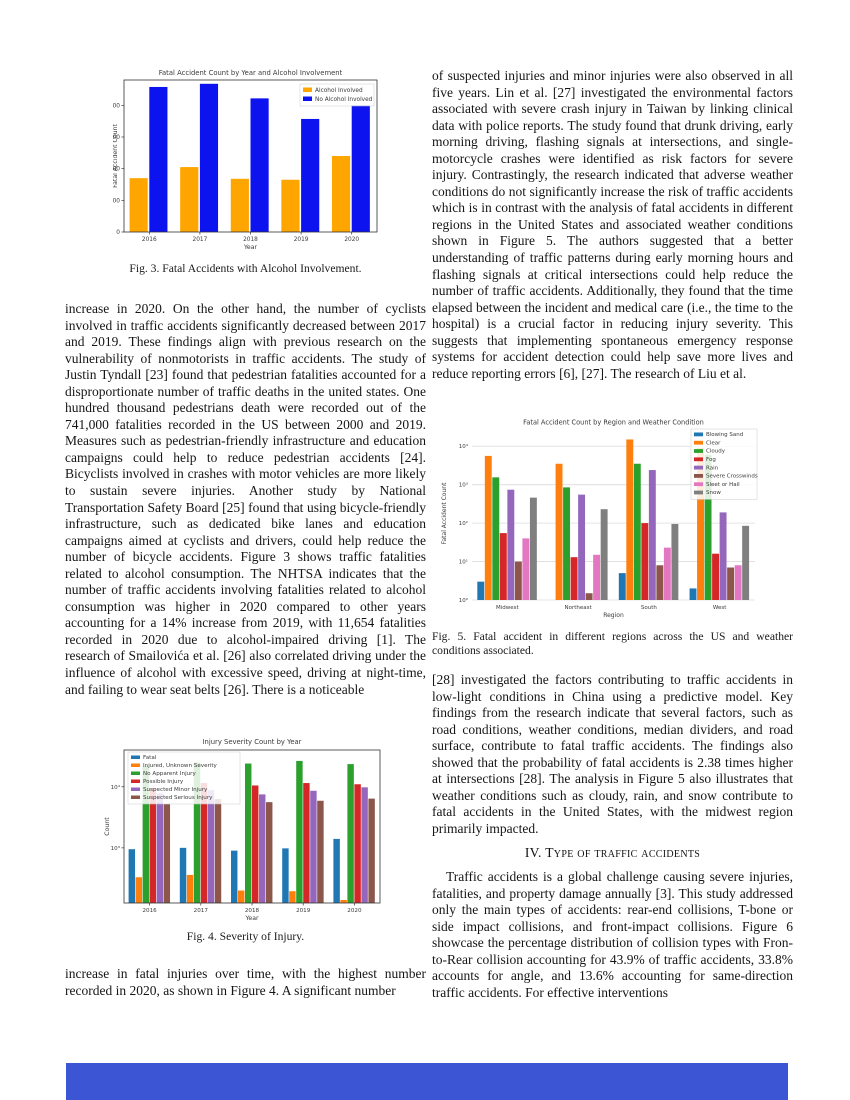 Image resolution: width=850 pixels, height=1100 pixels. What do you see at coordinates (107, 826) in the screenshot?
I see `svg-text: Count` at bounding box center [107, 826].